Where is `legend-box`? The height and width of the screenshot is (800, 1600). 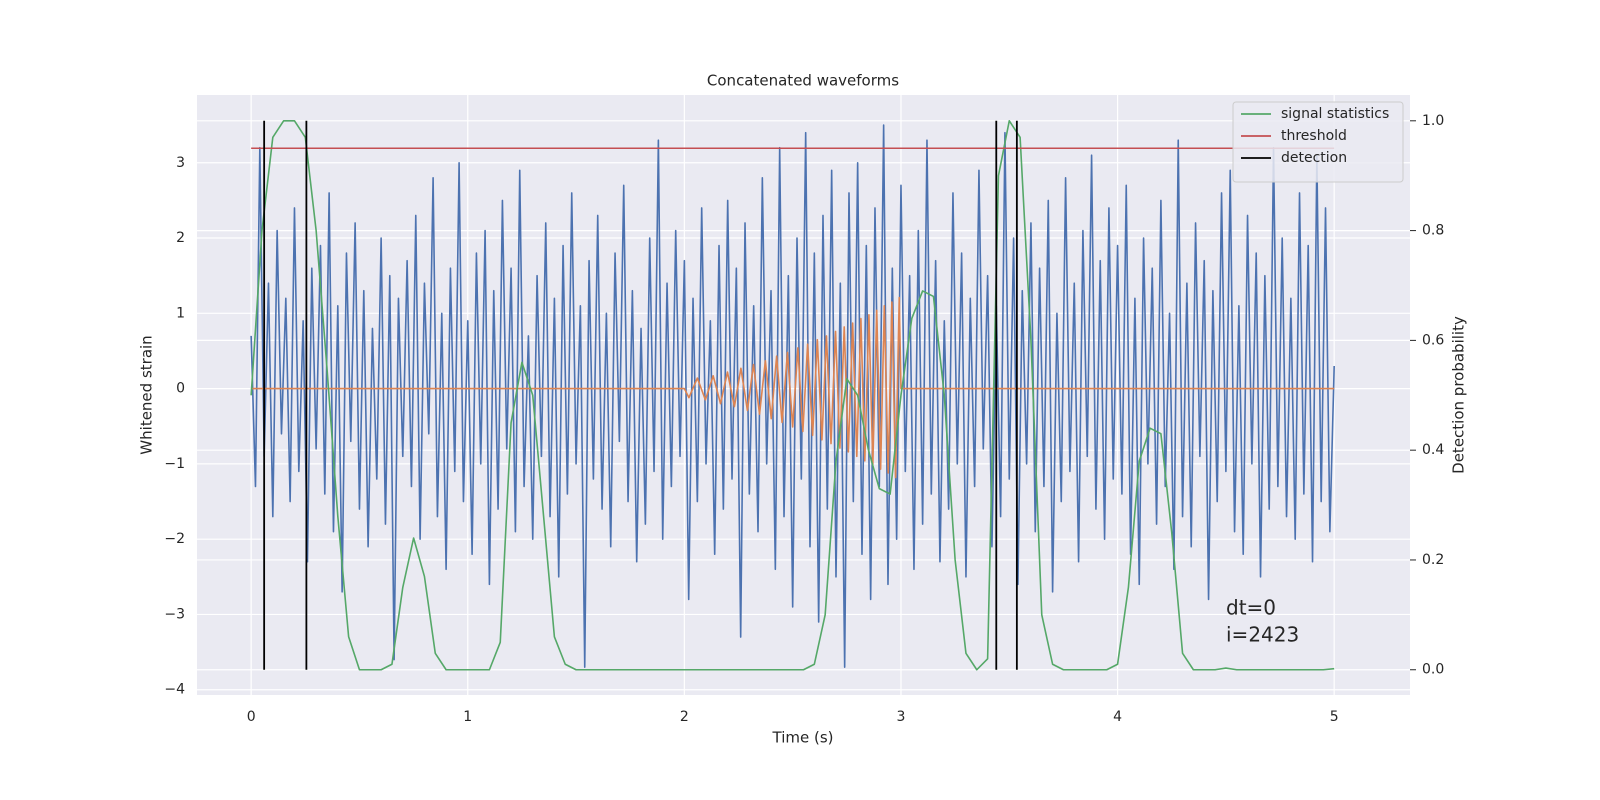 legend-box is located at coordinates (1318, 142).